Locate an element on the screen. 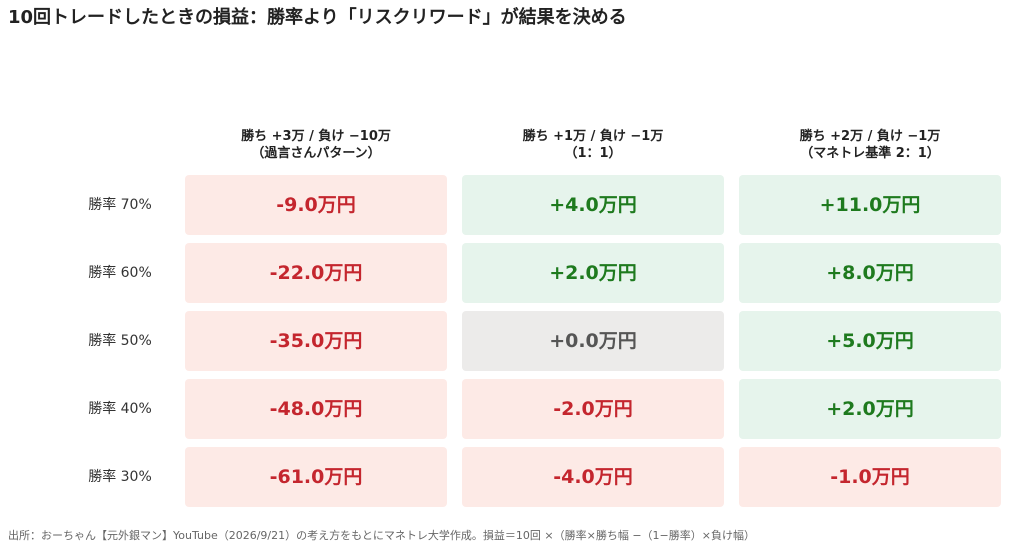  row-label: 勝率 60% is located at coordinates (120, 273).